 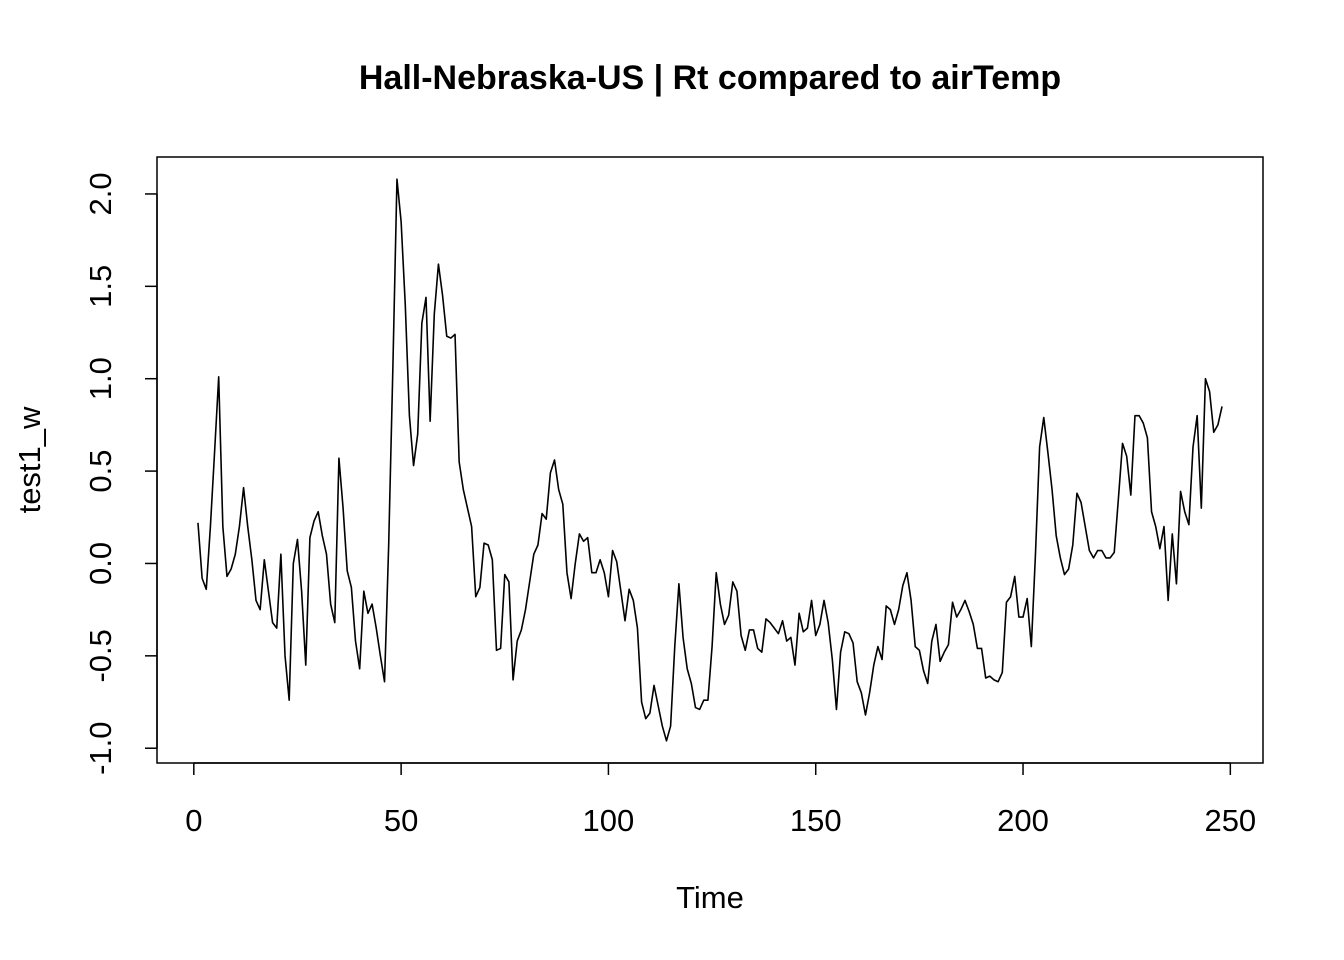 What do you see at coordinates (100, 655) in the screenshot?
I see `y-tick-label: -0.5` at bounding box center [100, 655].